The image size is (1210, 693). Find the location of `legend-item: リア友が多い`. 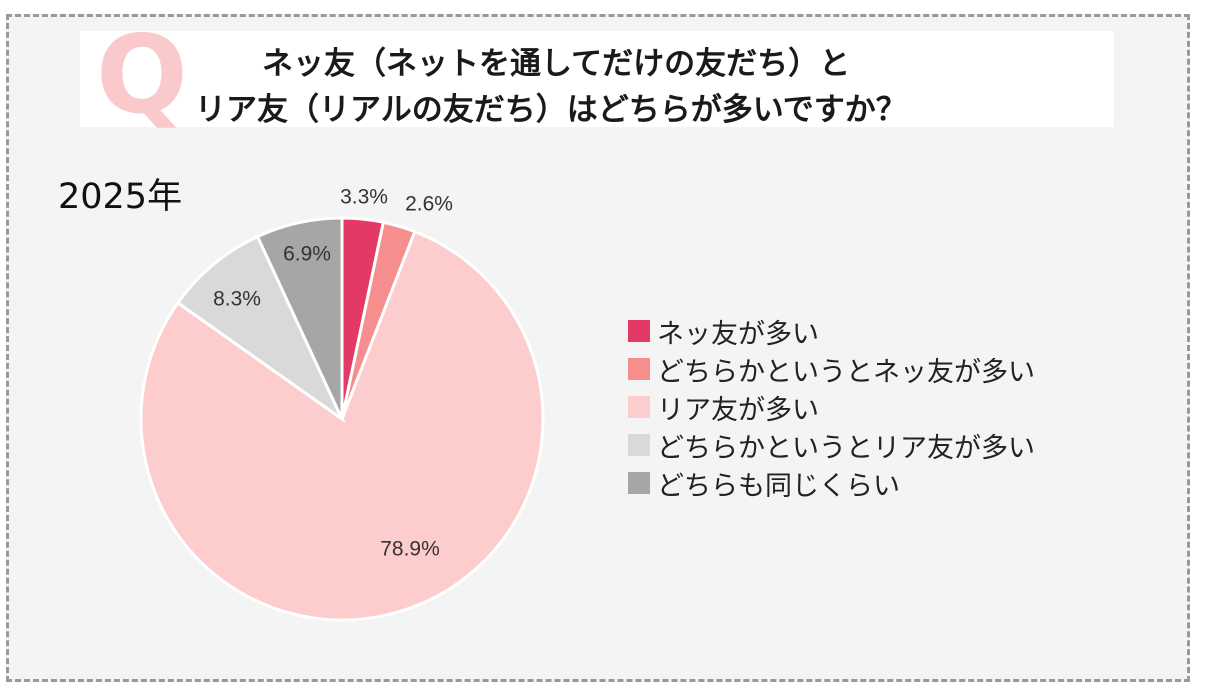

legend-item: リア友が多い is located at coordinates (831, 407).